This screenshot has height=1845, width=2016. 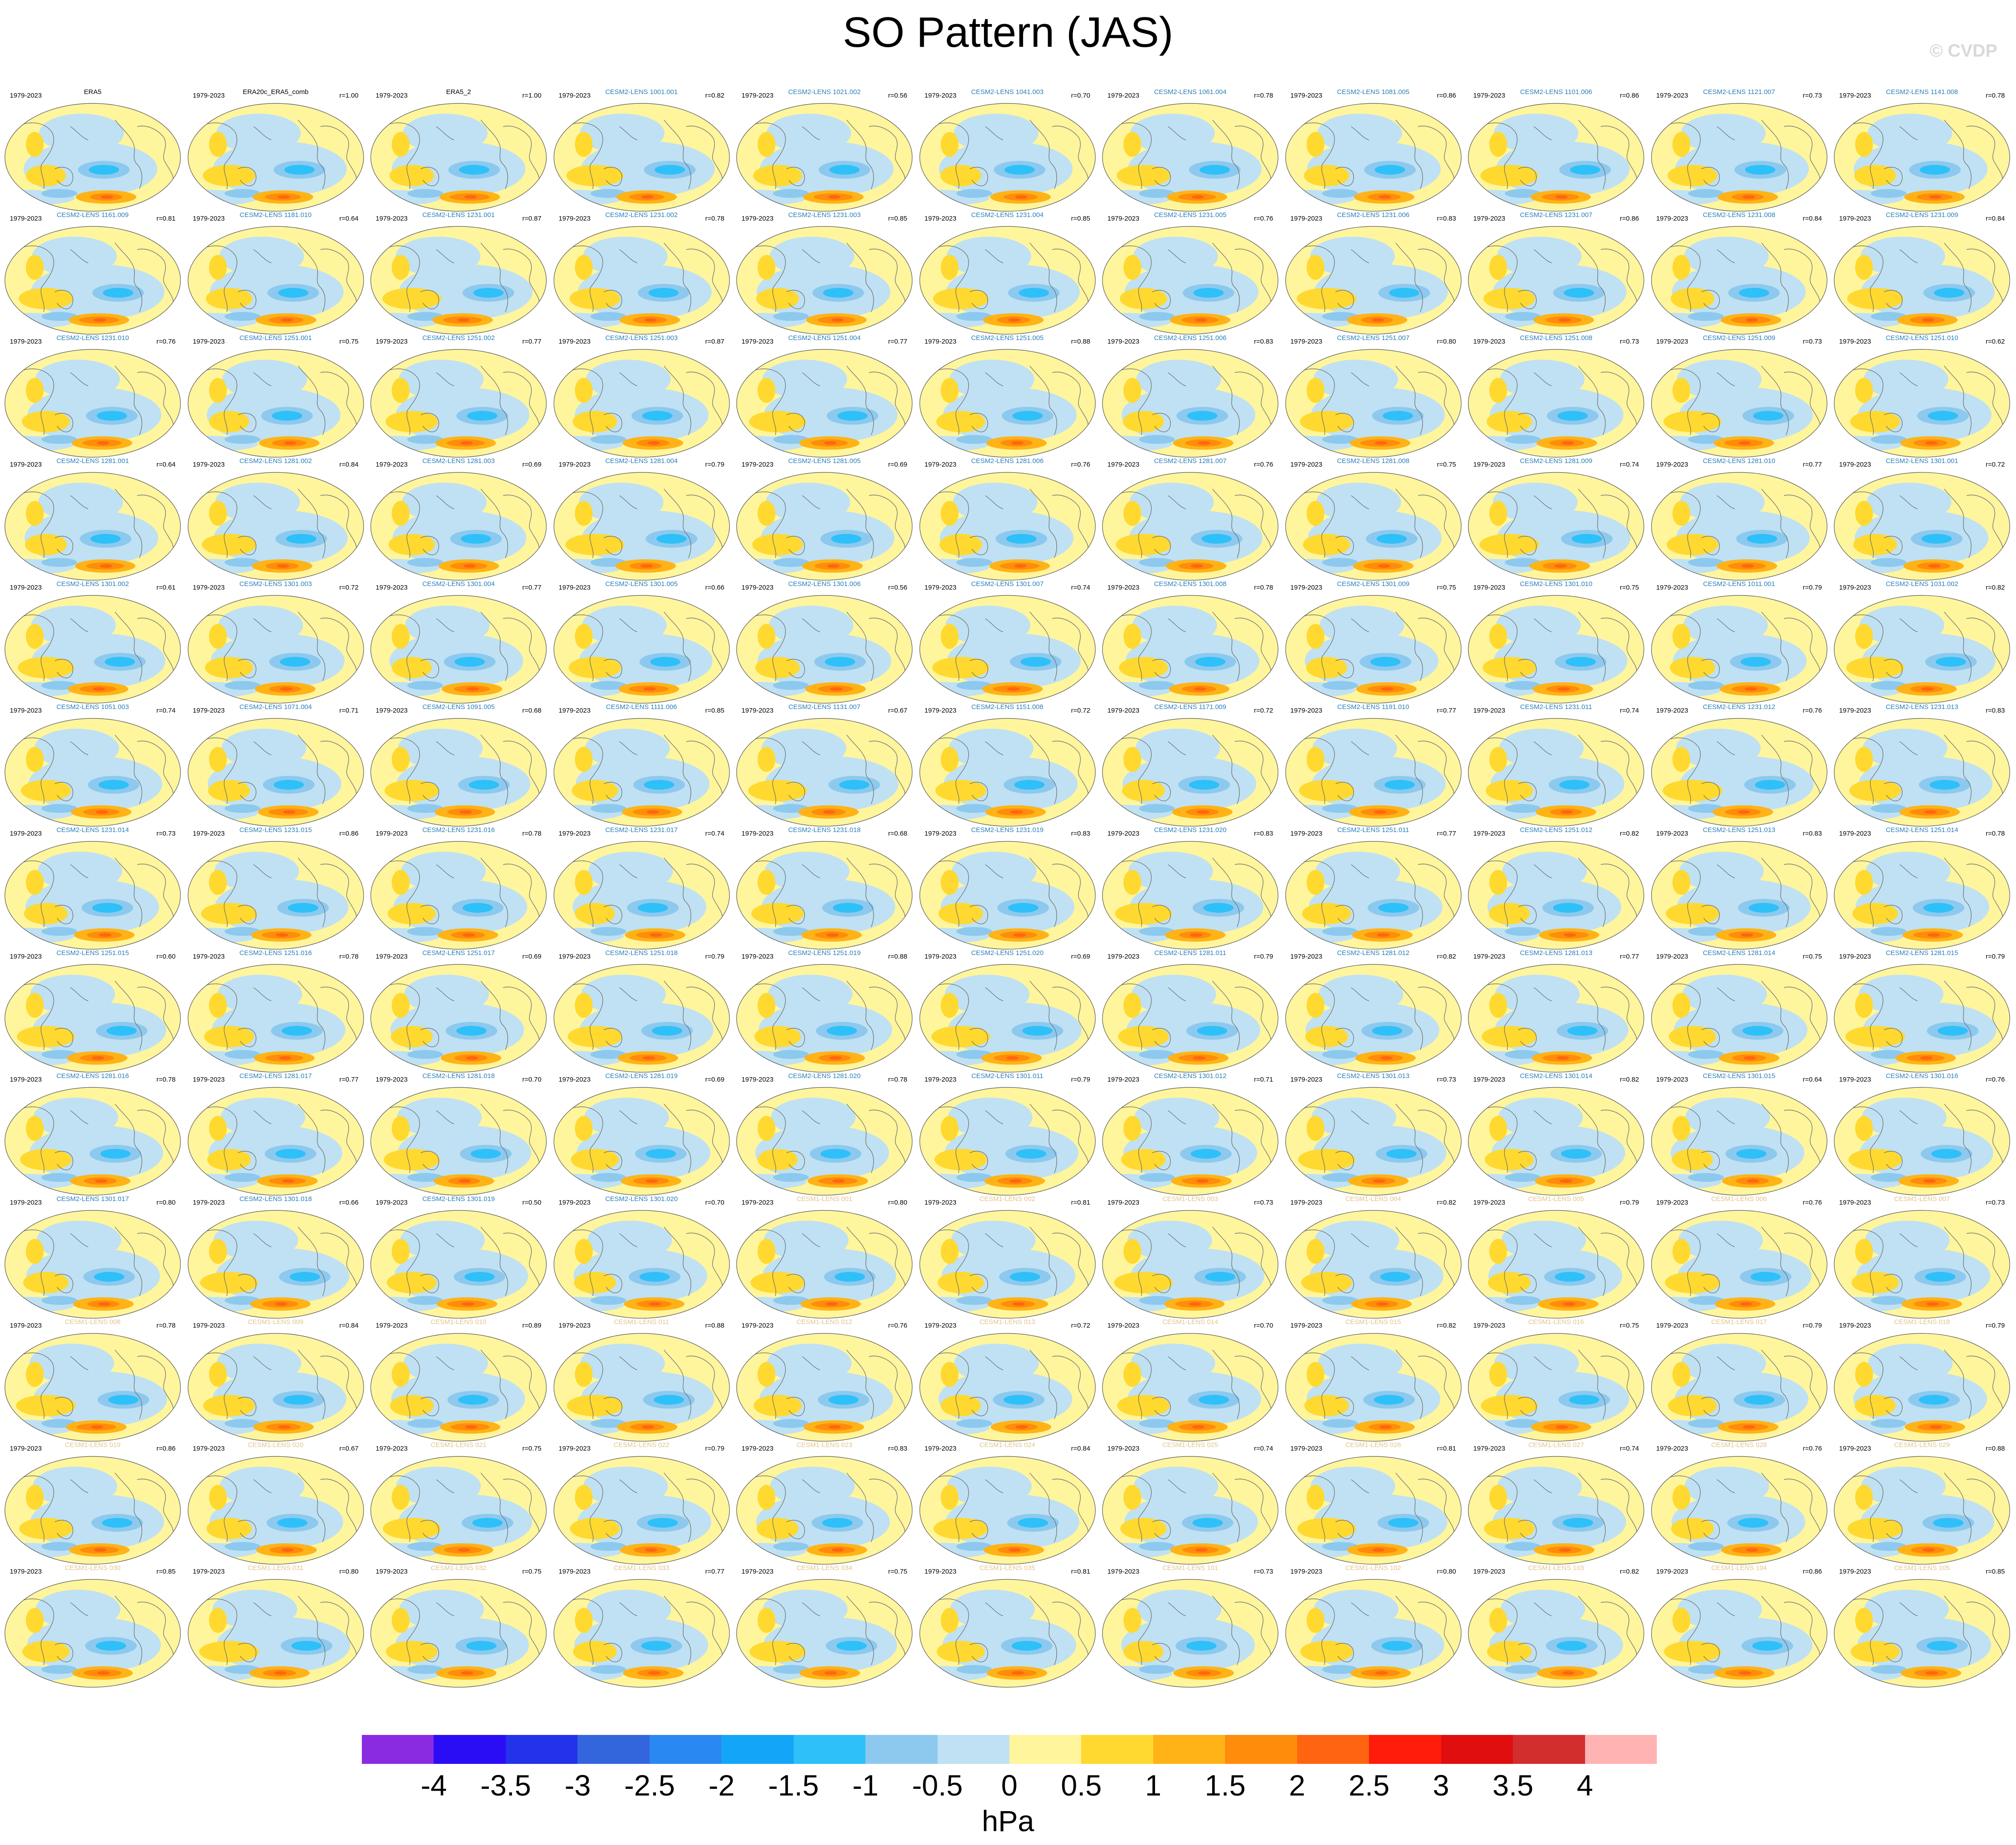 What do you see at coordinates (1556, 642) in the screenshot?
I see `map-panel: 1979-2023 CESM2-LENS 1301.010 r=0.75` at bounding box center [1556, 642].